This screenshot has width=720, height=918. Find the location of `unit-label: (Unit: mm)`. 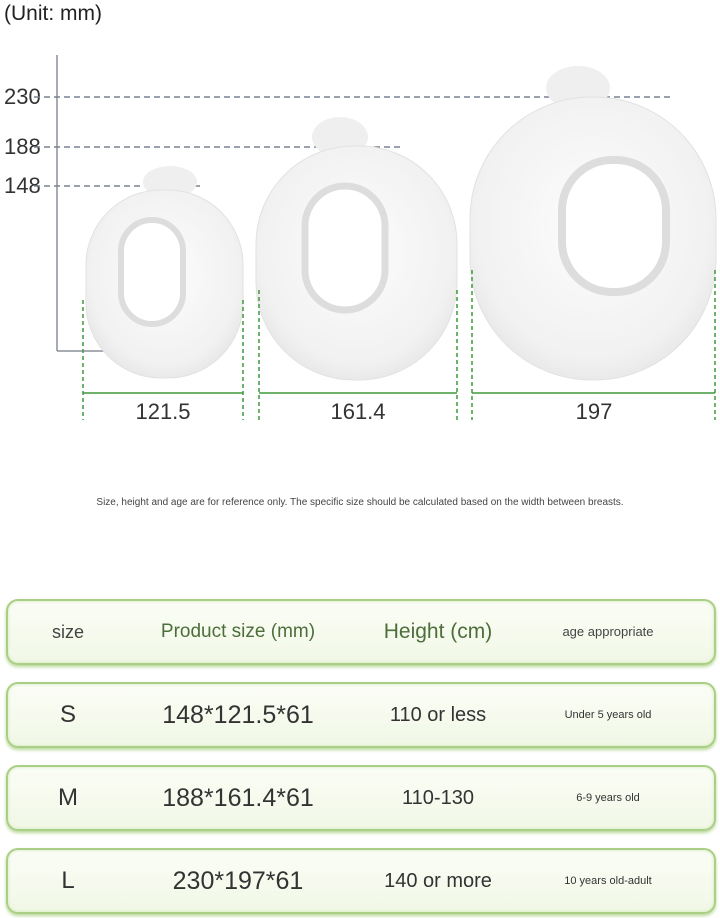

unit-label: (Unit: mm) is located at coordinates (53, 13).